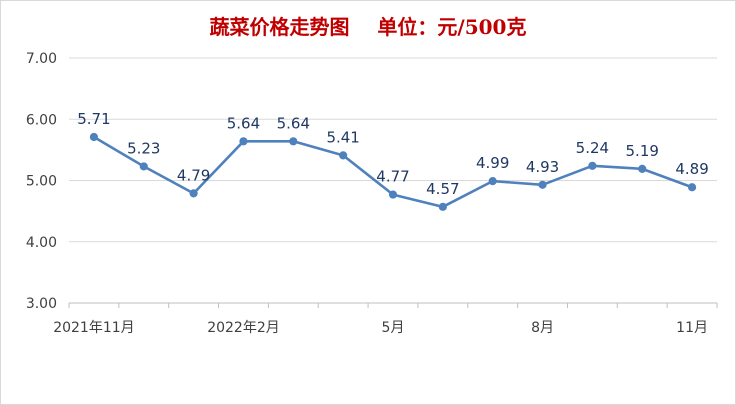  Describe the element at coordinates (542, 328) in the screenshot. I see `x-tick-label: 8月` at that location.